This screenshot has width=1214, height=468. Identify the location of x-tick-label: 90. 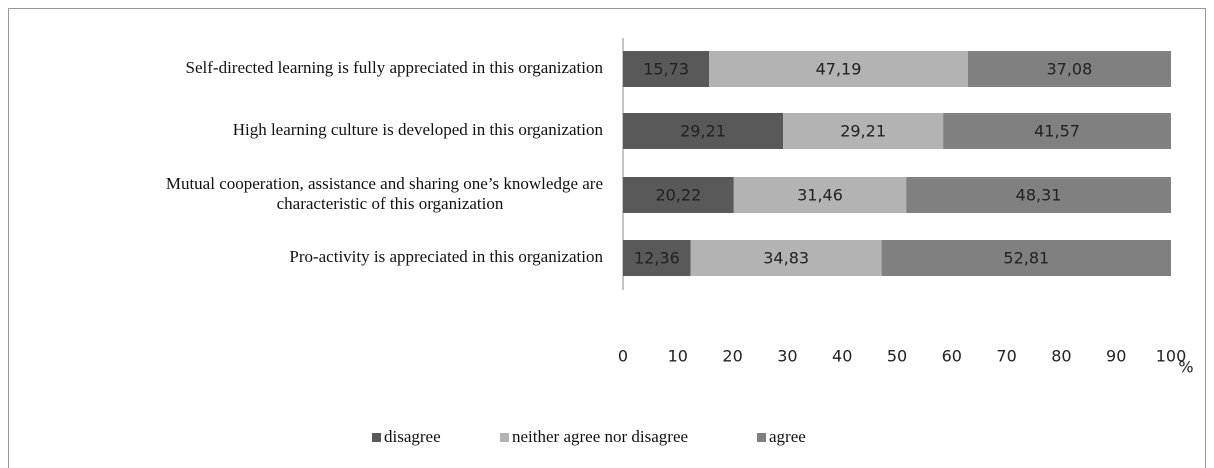
(1116, 356).